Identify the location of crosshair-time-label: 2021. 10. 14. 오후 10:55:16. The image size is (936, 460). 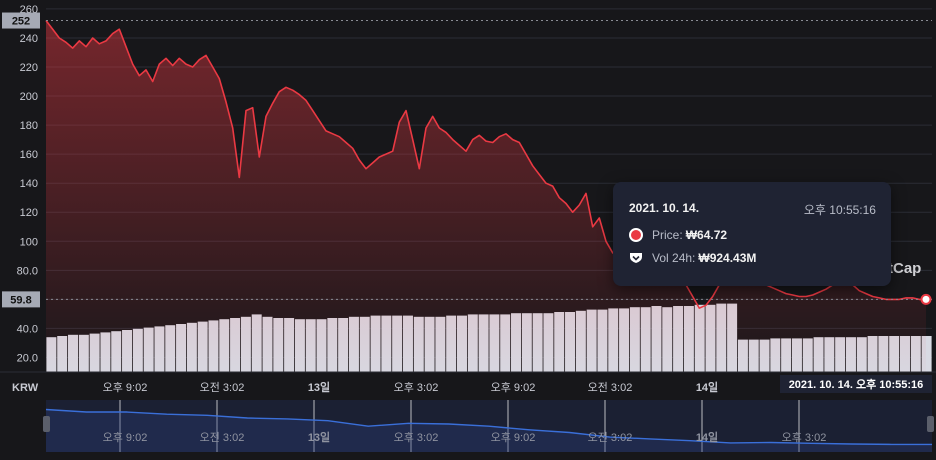
(856, 384).